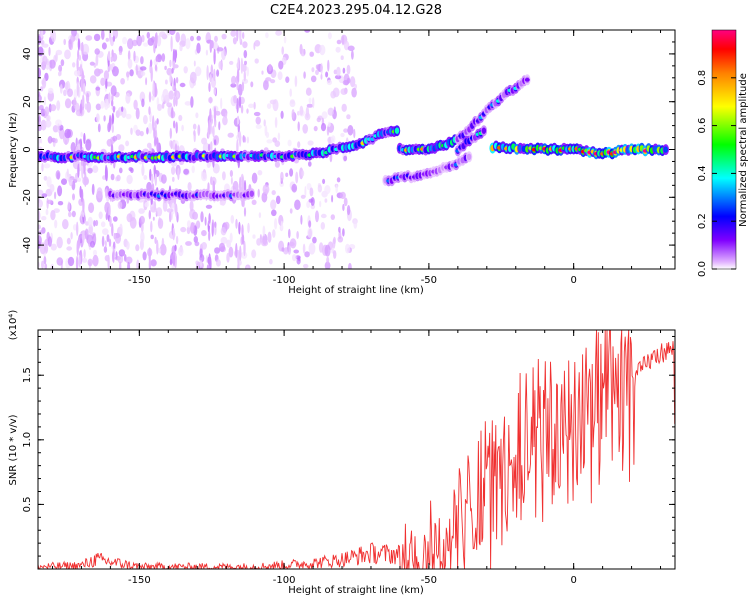 This screenshot has width=750, height=600. I want to click on x-tick-label: -100, so click(284, 280).